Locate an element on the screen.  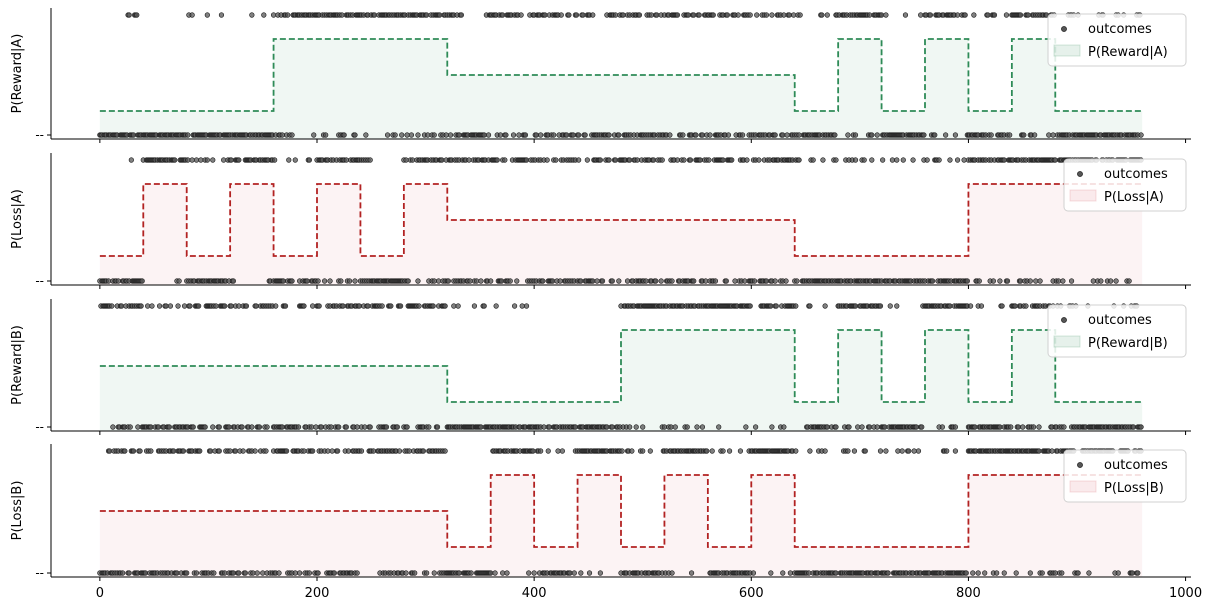
legend-label-outcomes: outcomes is located at coordinates (1136, 465).